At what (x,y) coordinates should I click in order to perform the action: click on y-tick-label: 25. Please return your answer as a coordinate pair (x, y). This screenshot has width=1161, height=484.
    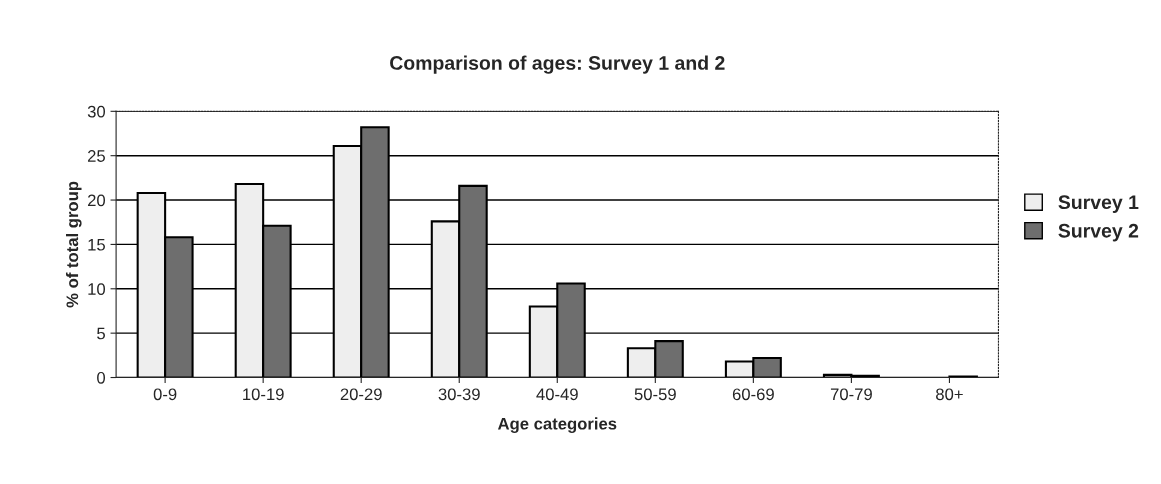
    Looking at the image, I should click on (96, 156).